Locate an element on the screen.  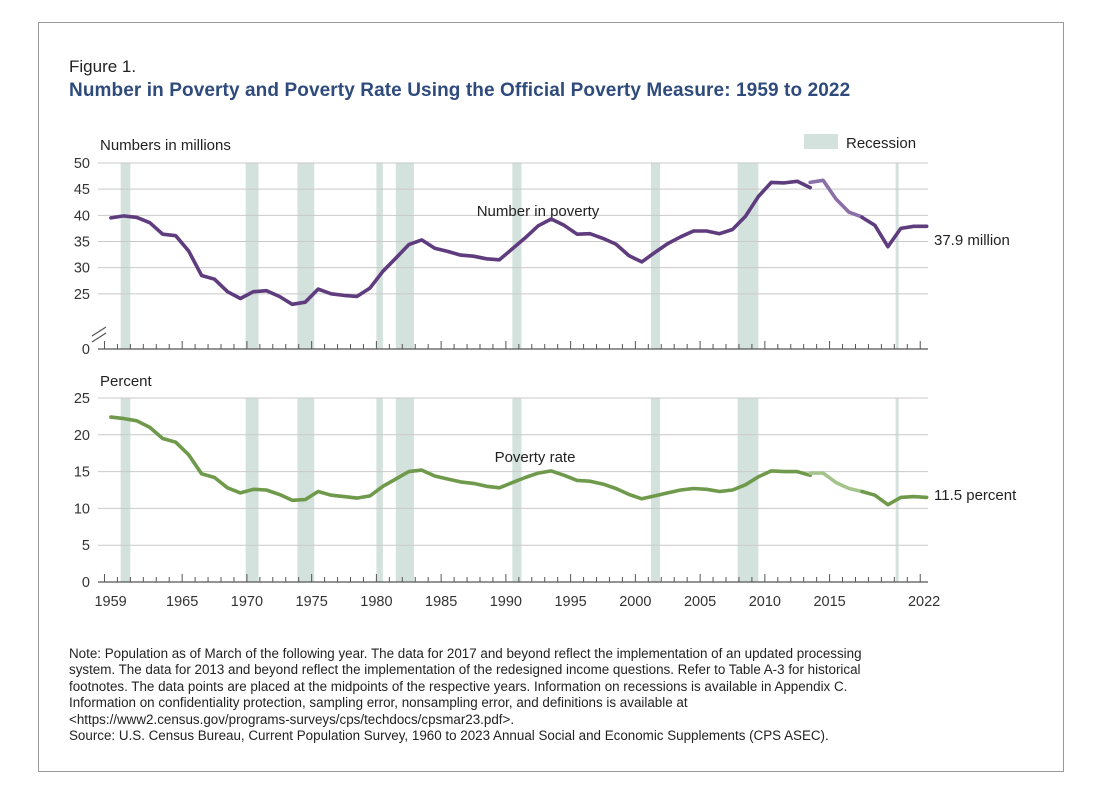
y-tick-label: 40 is located at coordinates (82, 216).